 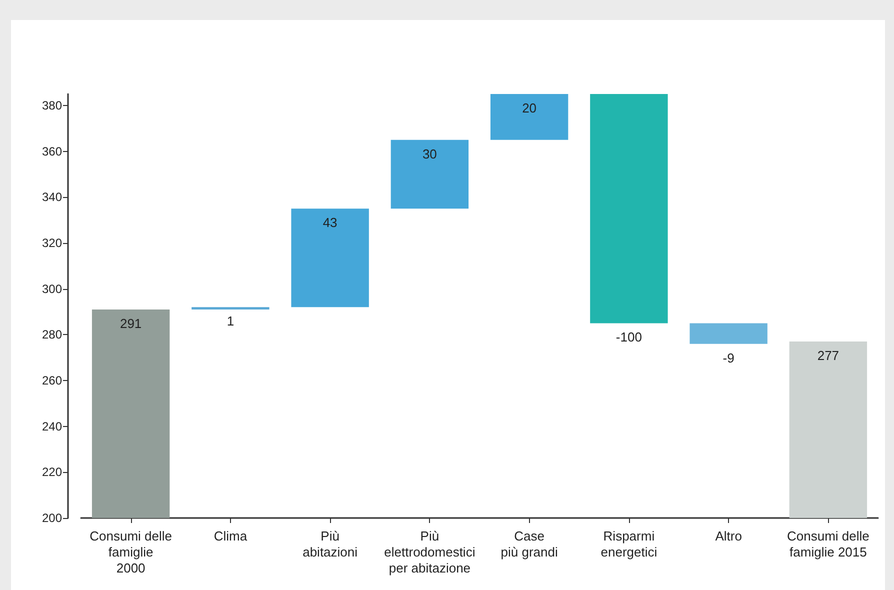 What do you see at coordinates (430, 552) in the screenshot?
I see `x-tick-label: Più elettrodomestici per abitazione` at bounding box center [430, 552].